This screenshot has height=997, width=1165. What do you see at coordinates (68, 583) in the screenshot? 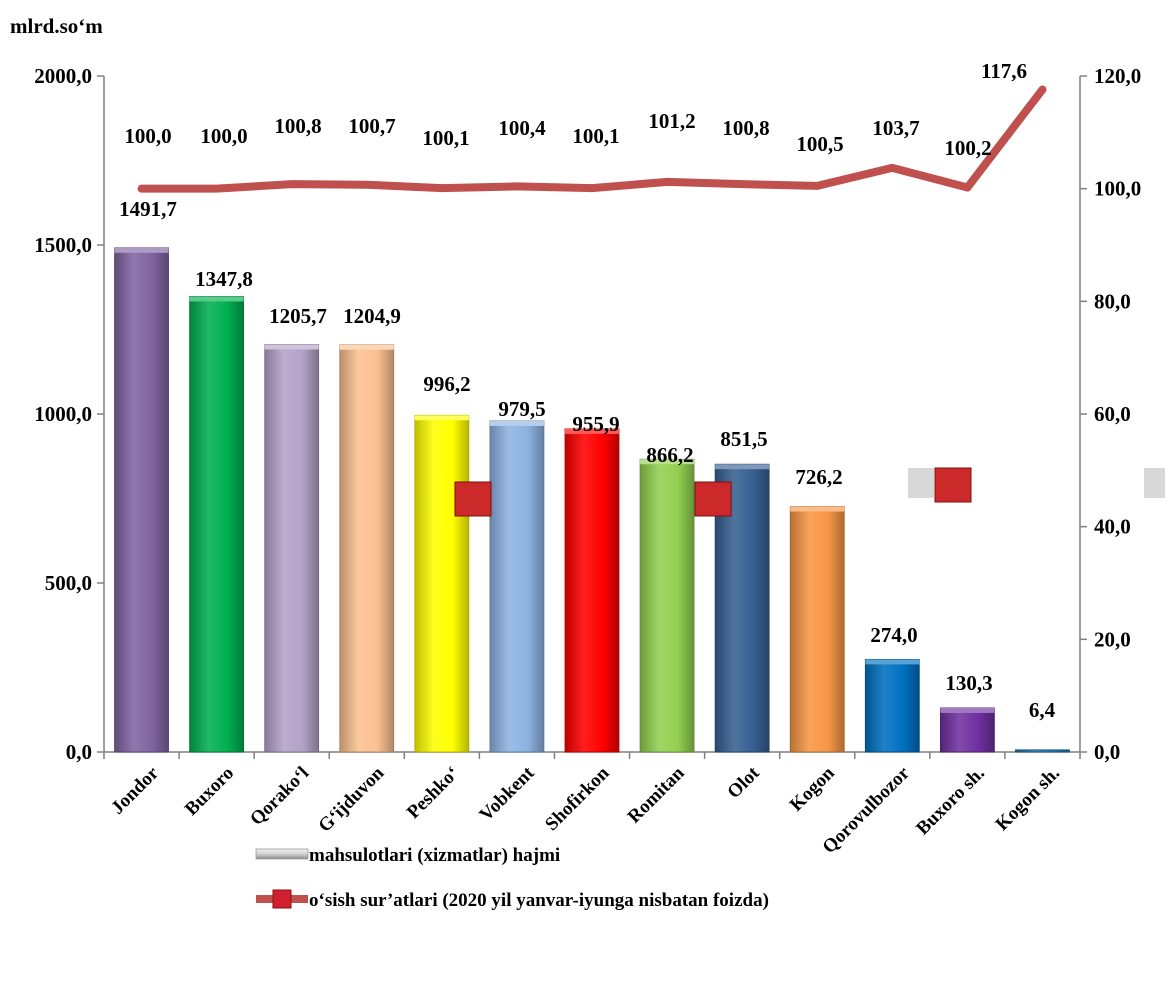
I see `left-tick-label: 500,0` at bounding box center [68, 583].